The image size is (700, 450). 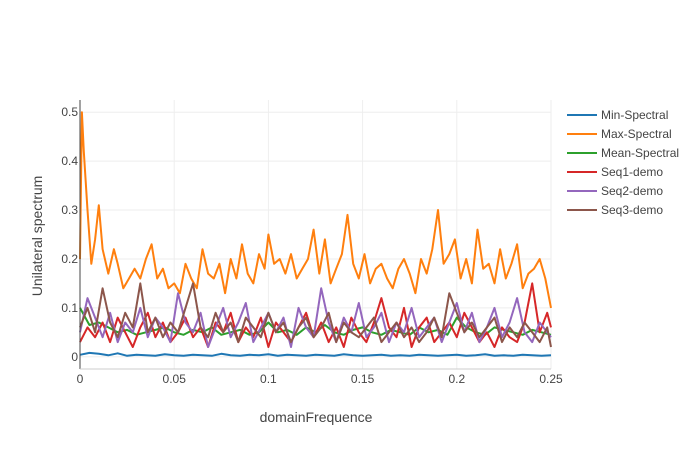 I want to click on y-tick-label: 0.5, so click(x=69, y=112).